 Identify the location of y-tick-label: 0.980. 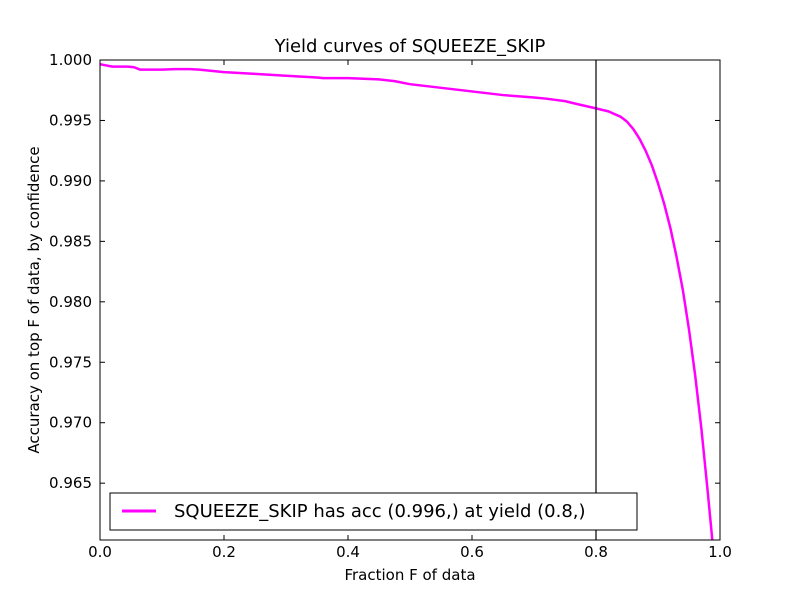
(70, 302).